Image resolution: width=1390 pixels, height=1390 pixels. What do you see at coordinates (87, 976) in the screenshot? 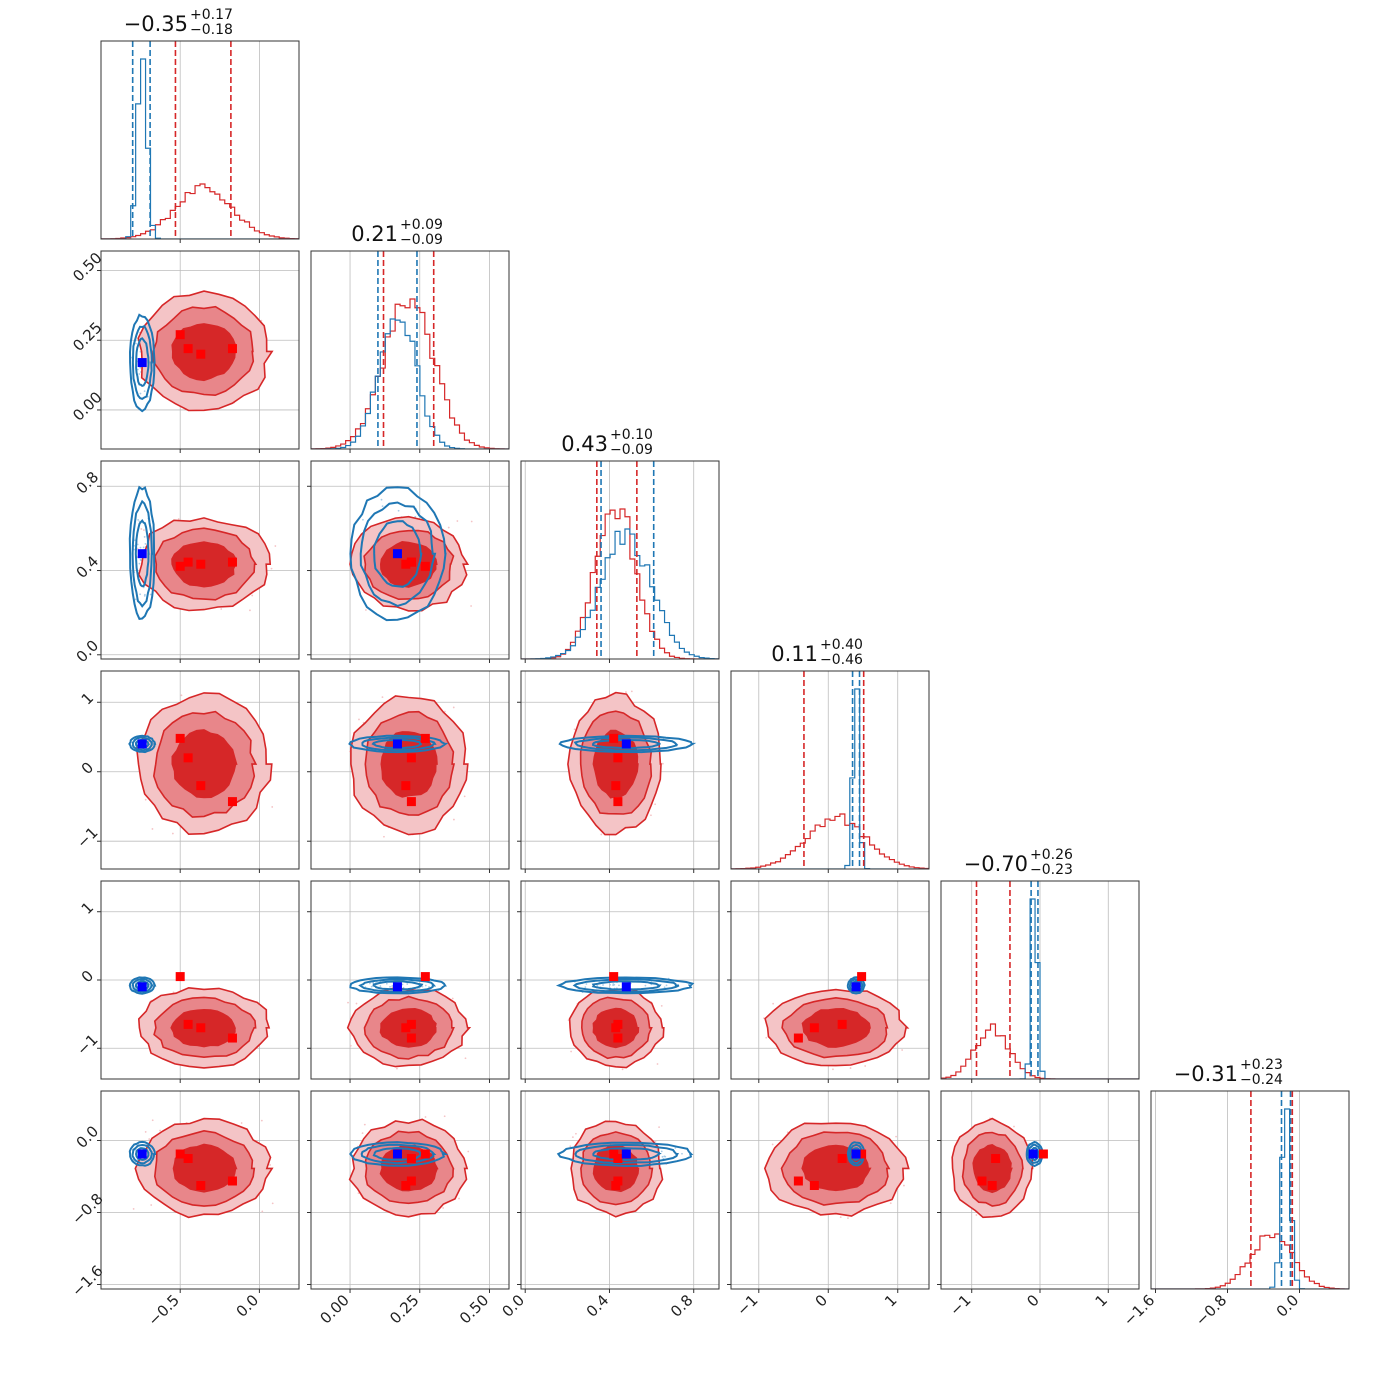
I see `y-tick-label: 0` at bounding box center [87, 976].